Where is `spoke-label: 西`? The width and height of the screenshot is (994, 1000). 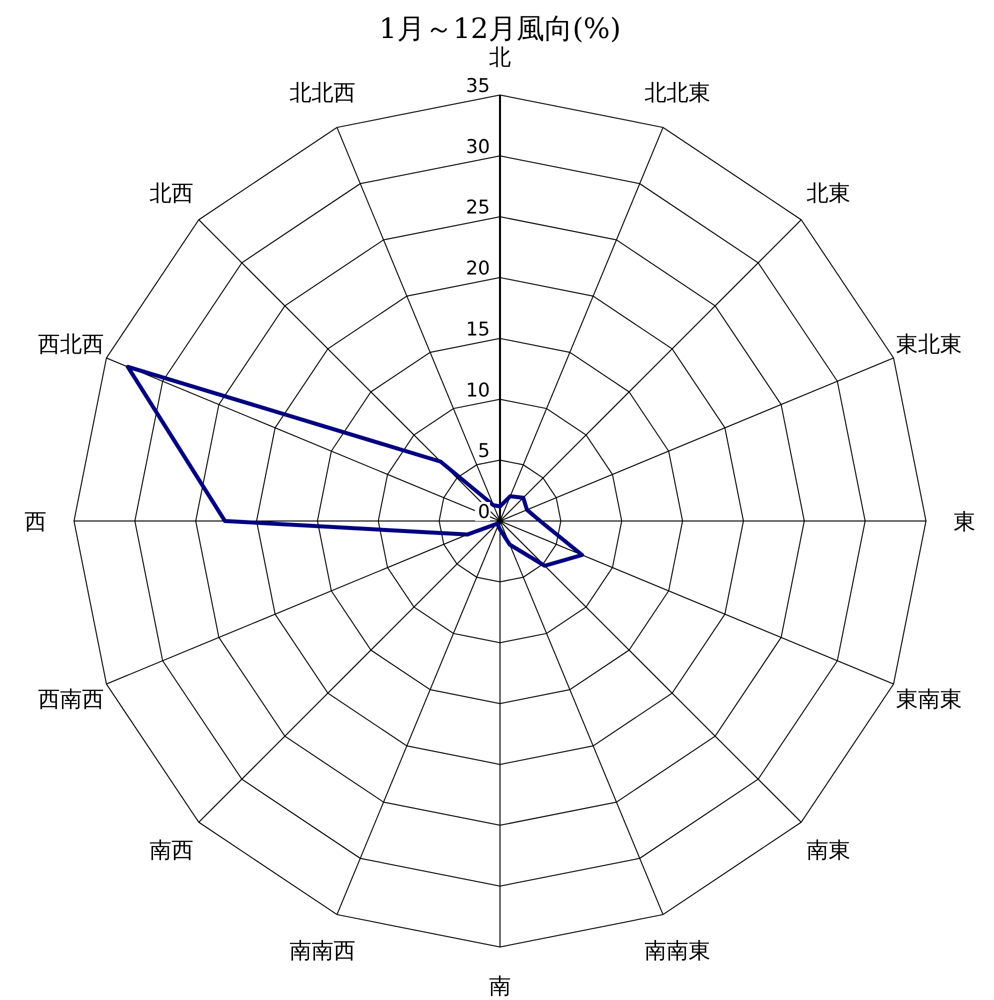 spoke-label: 西 is located at coordinates (35, 522).